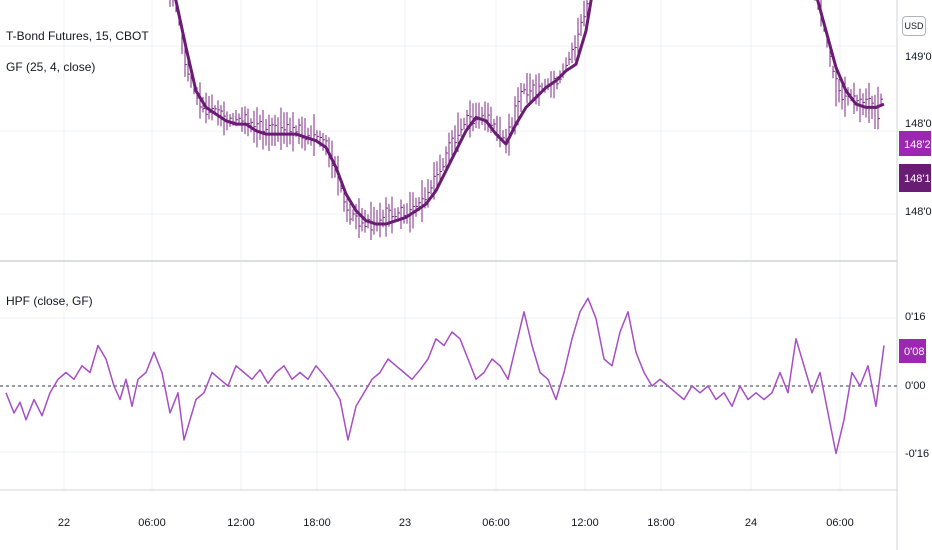  I want to click on currency-button: USD, so click(914, 26).